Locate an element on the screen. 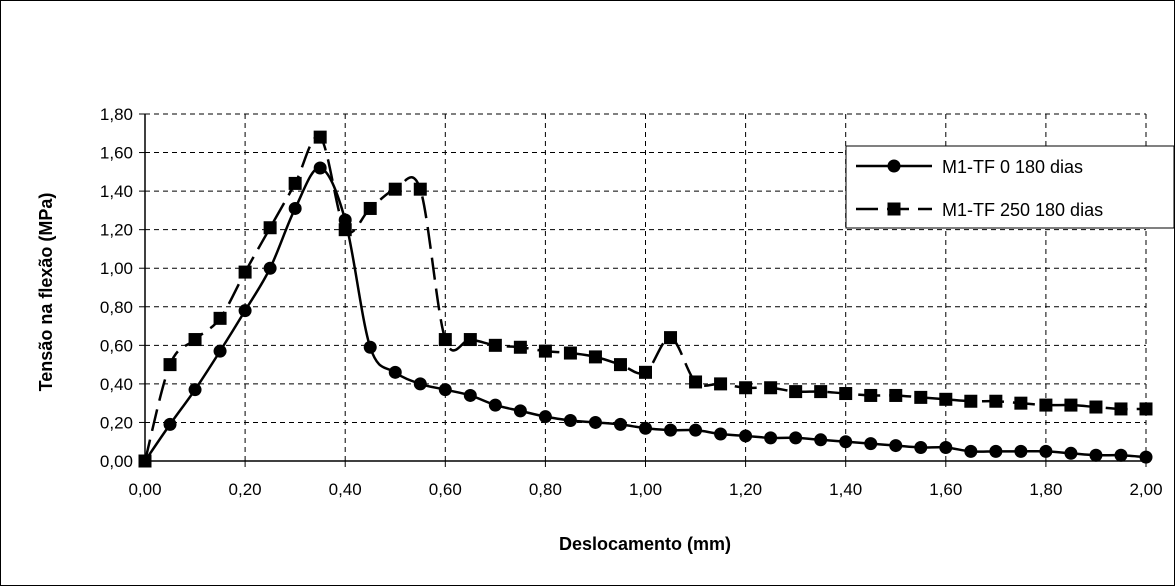 This screenshot has height=586, width=1175. y-tick-label: 0,80 is located at coordinates (116, 307).